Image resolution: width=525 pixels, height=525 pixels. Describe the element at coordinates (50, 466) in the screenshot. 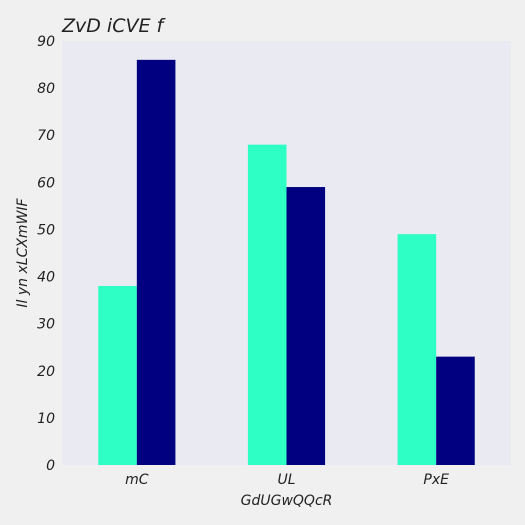

I see `y-tick-label: 0` at that location.